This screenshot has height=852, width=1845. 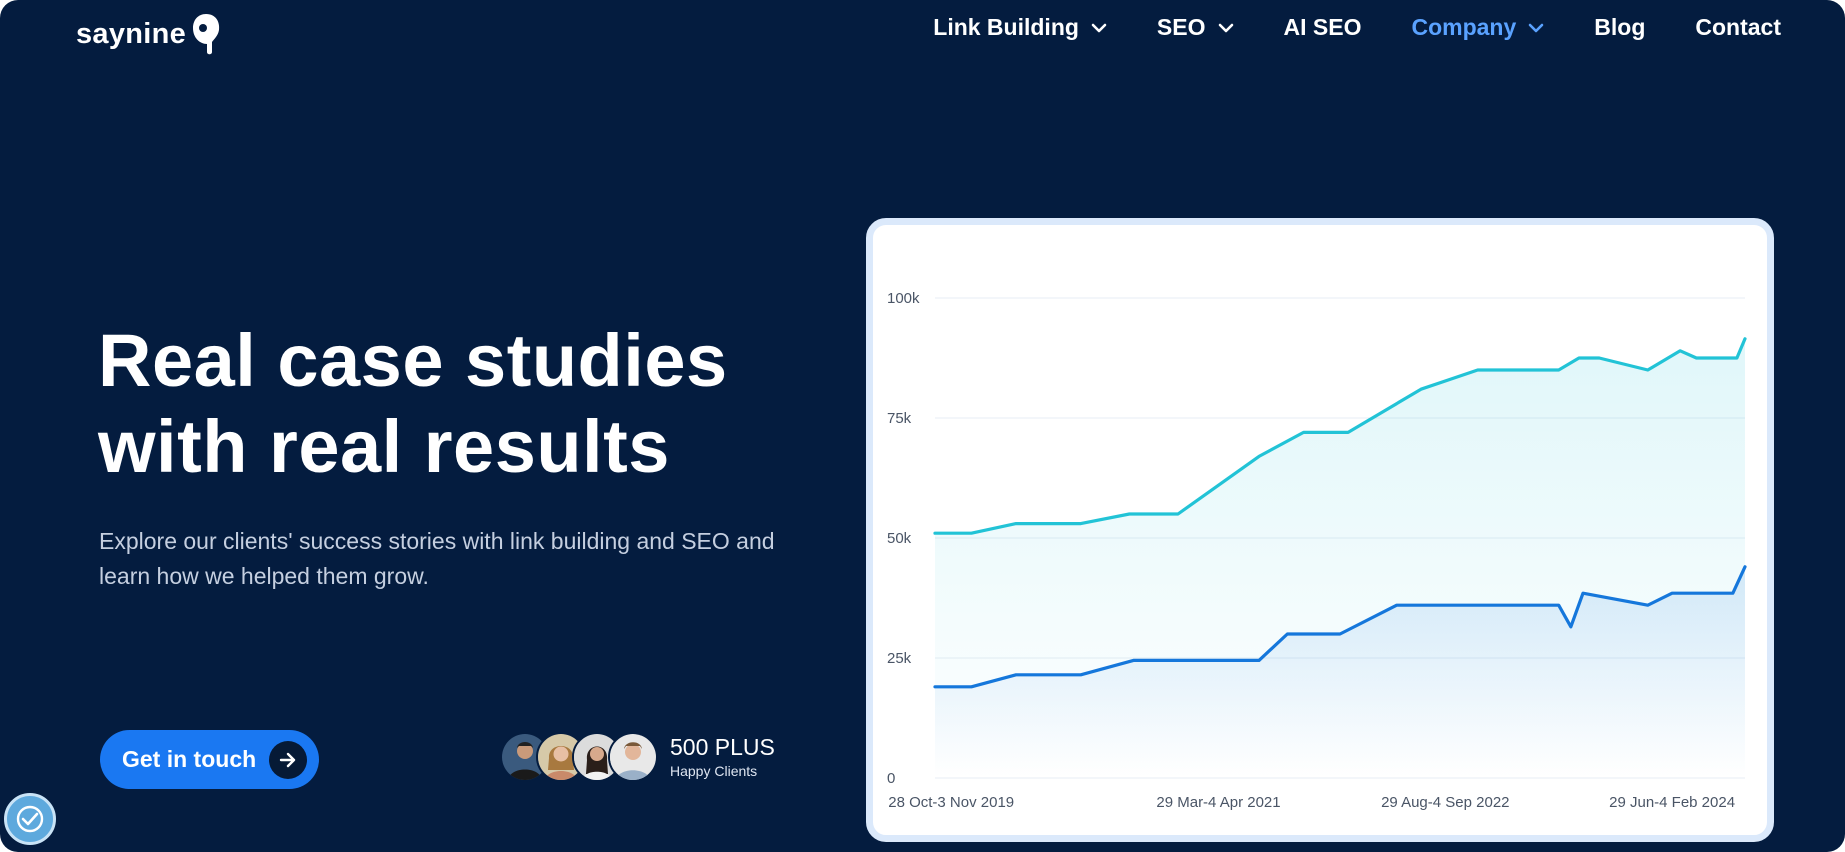 What do you see at coordinates (1464, 27) in the screenshot?
I see `nav-company-label: Company` at bounding box center [1464, 27].